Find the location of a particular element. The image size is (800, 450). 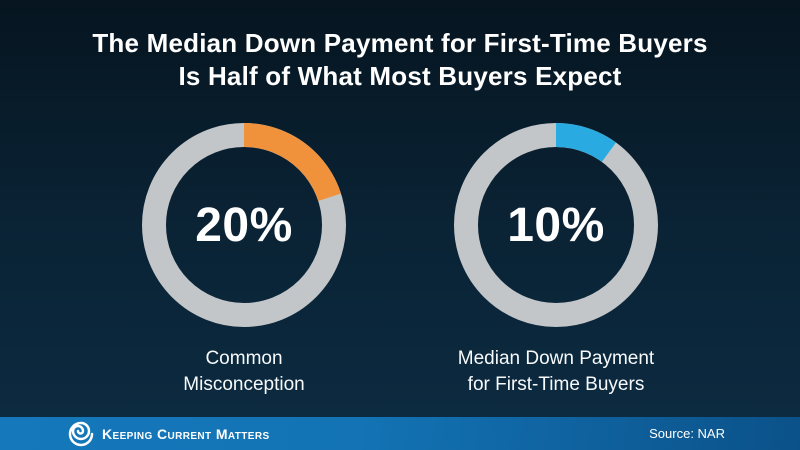

kcm-spiral-icon is located at coordinates (81, 433).